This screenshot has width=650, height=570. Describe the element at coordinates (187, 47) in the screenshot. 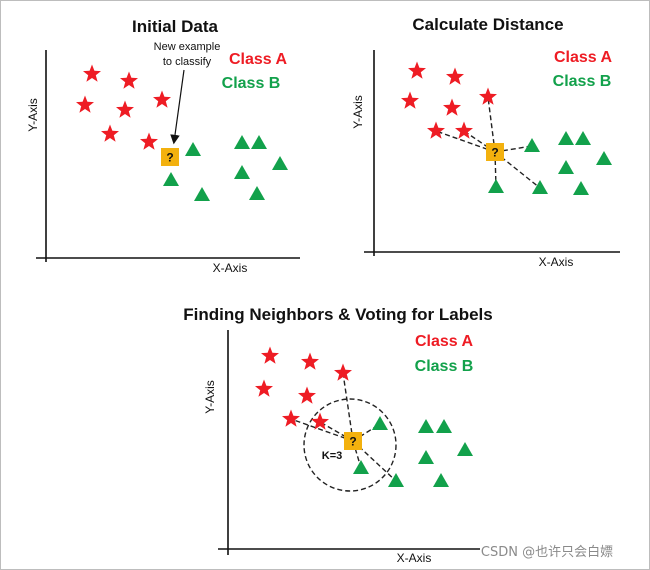

I see `annotation-line-1: New example` at that location.